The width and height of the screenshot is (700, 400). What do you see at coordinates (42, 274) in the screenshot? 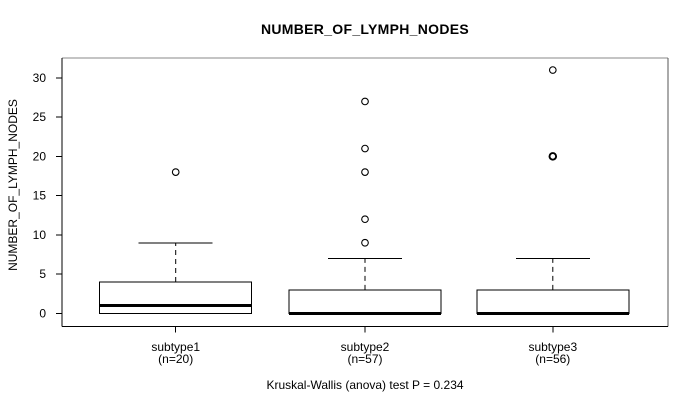
I see `y-axis-tick-label: 5` at bounding box center [42, 274].